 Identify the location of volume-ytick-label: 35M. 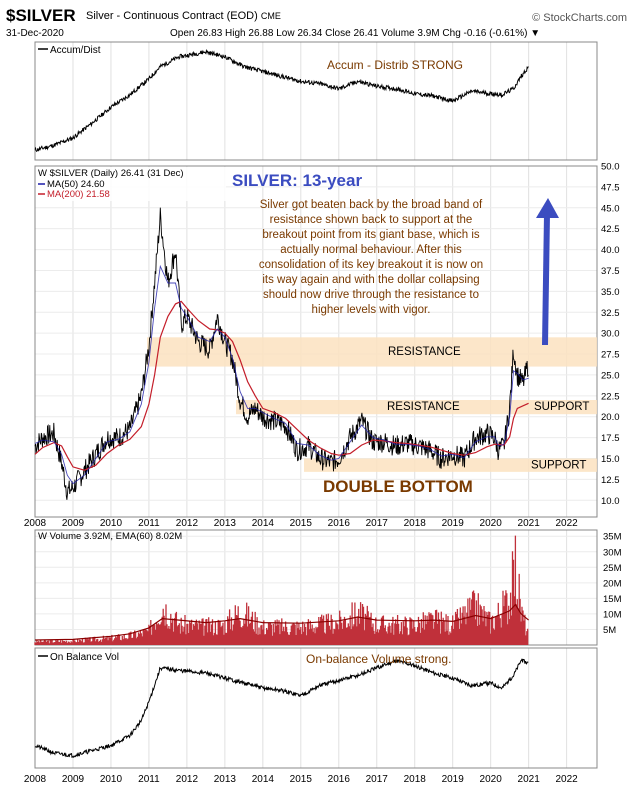
(612, 537).